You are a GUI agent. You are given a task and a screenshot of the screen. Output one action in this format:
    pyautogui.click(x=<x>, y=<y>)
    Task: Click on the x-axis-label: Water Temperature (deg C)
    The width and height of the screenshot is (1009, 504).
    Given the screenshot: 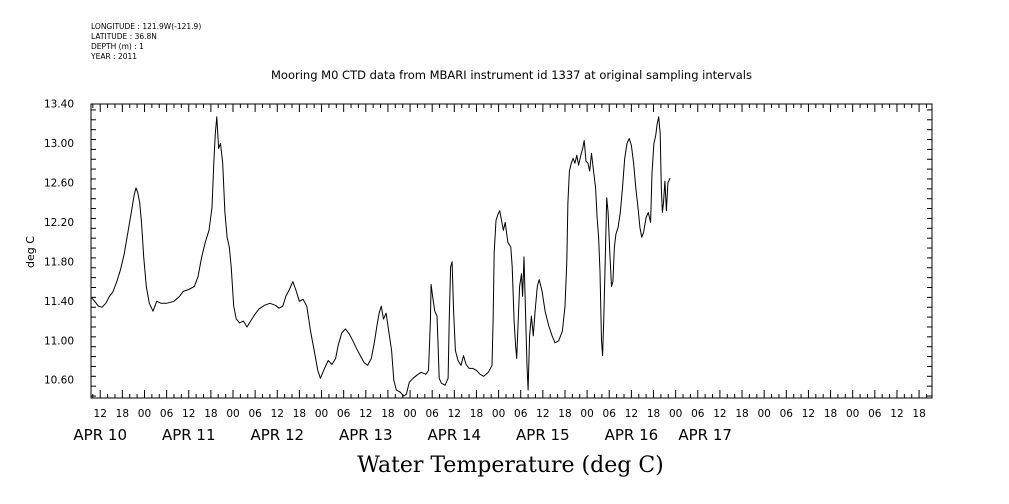 What is the action you would take?
    pyautogui.click(x=504, y=465)
    